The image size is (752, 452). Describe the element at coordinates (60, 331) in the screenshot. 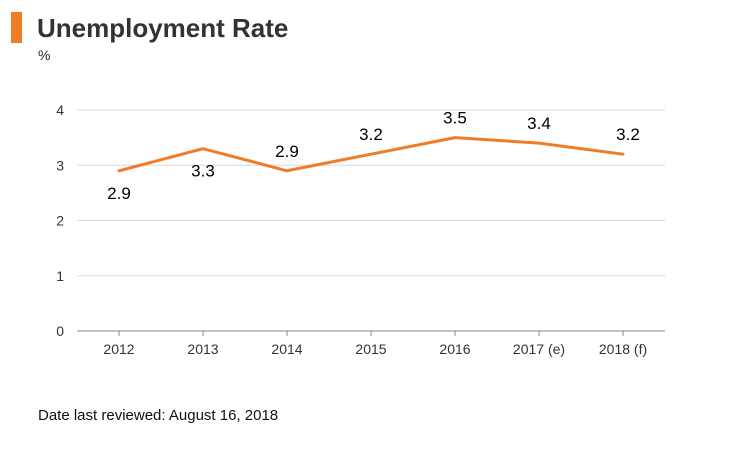

I see `y-tick-label: 0` at that location.